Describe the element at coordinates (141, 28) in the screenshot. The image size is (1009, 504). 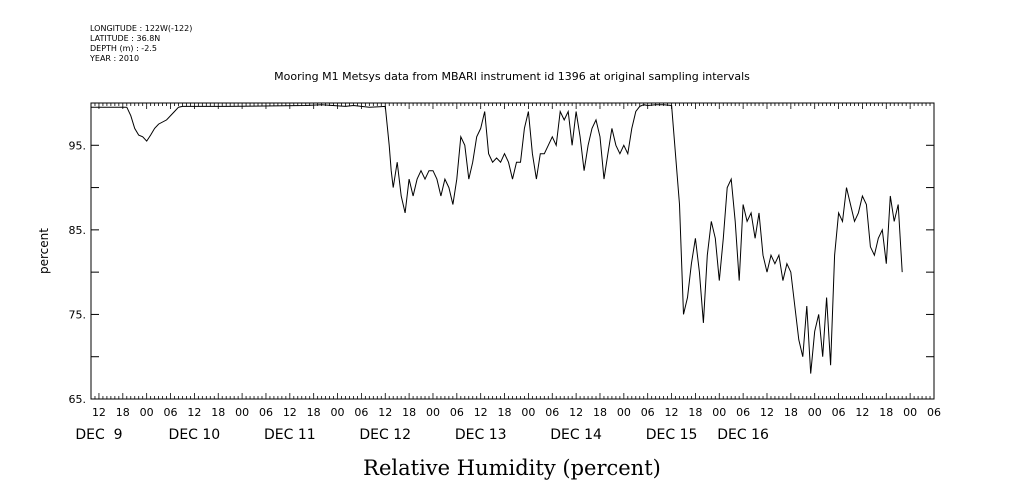
I see `longitude-label: LONGITUDE : 122W(-122)` at that location.